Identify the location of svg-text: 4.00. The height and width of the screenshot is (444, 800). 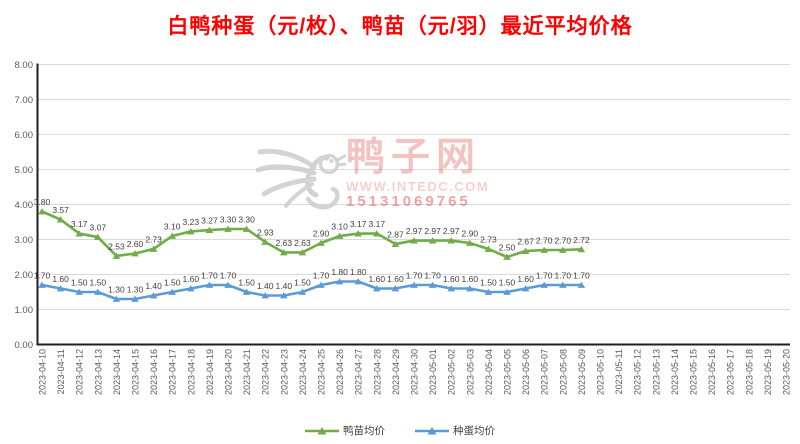
(24, 205).